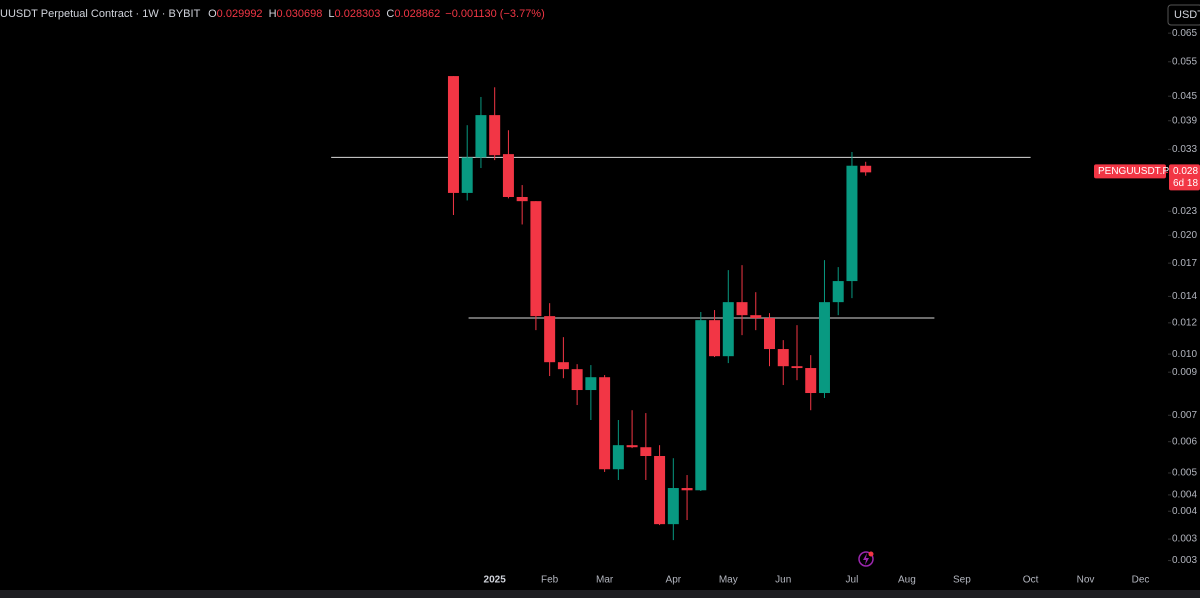 The width and height of the screenshot is (1200, 598). I want to click on x-tick-label: 2025, so click(495, 580).